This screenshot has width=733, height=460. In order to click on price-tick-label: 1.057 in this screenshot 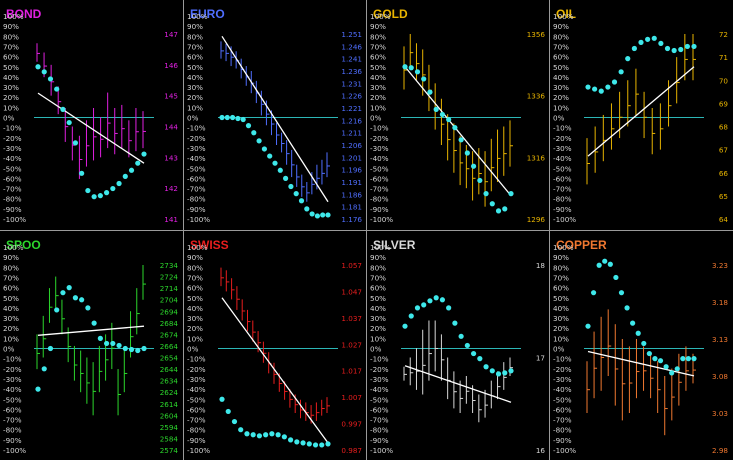, I will do `click(351, 265)`.